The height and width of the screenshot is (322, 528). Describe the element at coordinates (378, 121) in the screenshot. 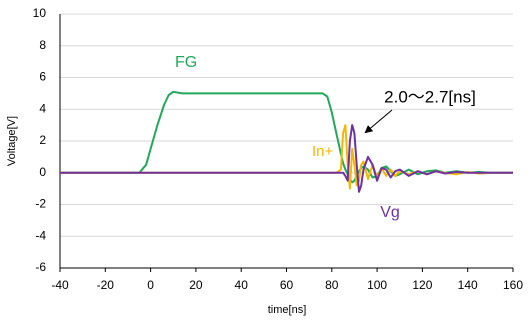

I see `annotation-arrow` at that location.